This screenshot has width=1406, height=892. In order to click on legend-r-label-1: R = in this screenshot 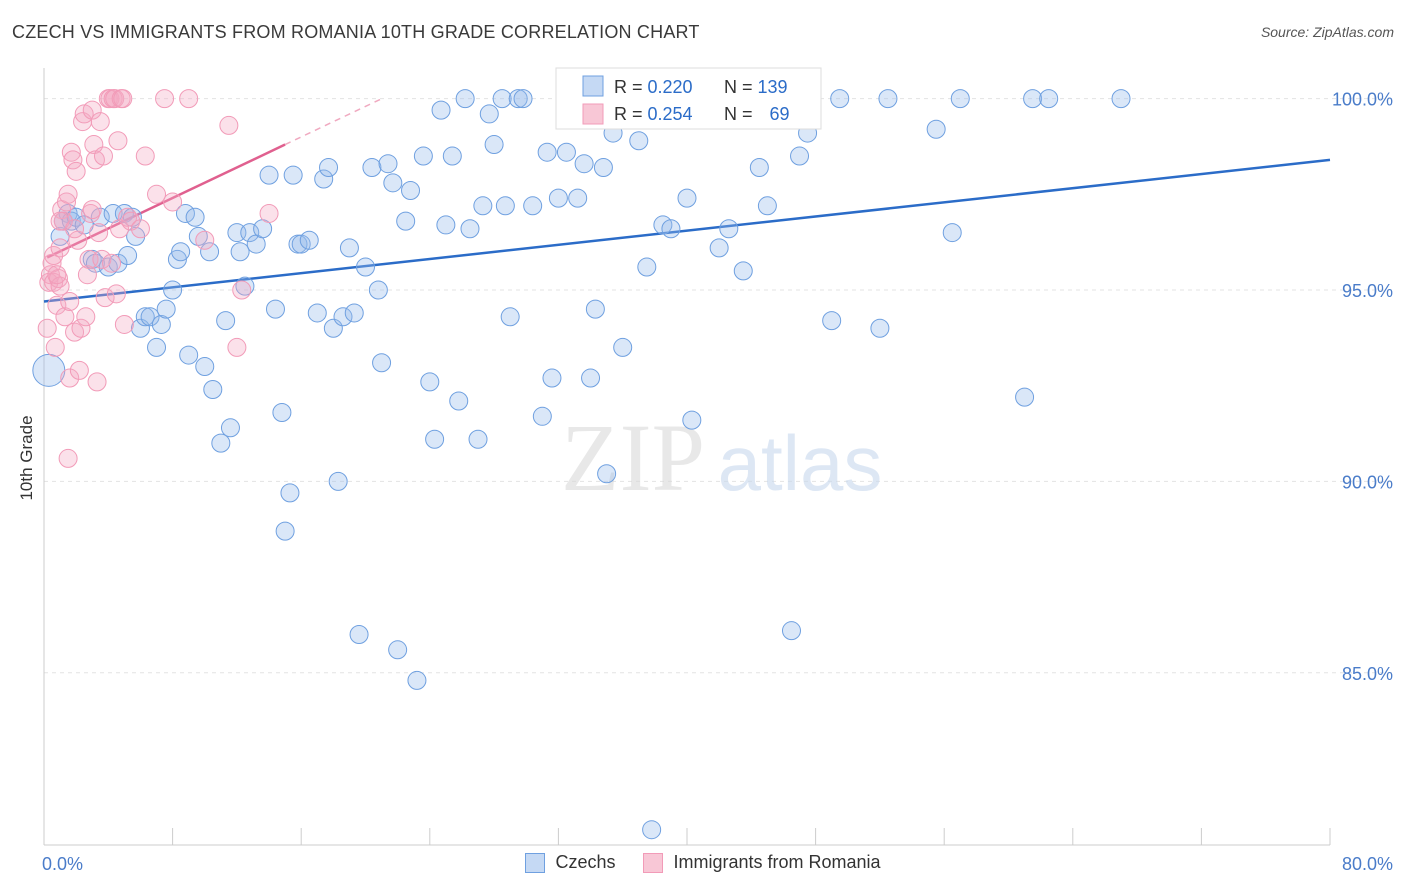, I will do `click(631, 87)`.